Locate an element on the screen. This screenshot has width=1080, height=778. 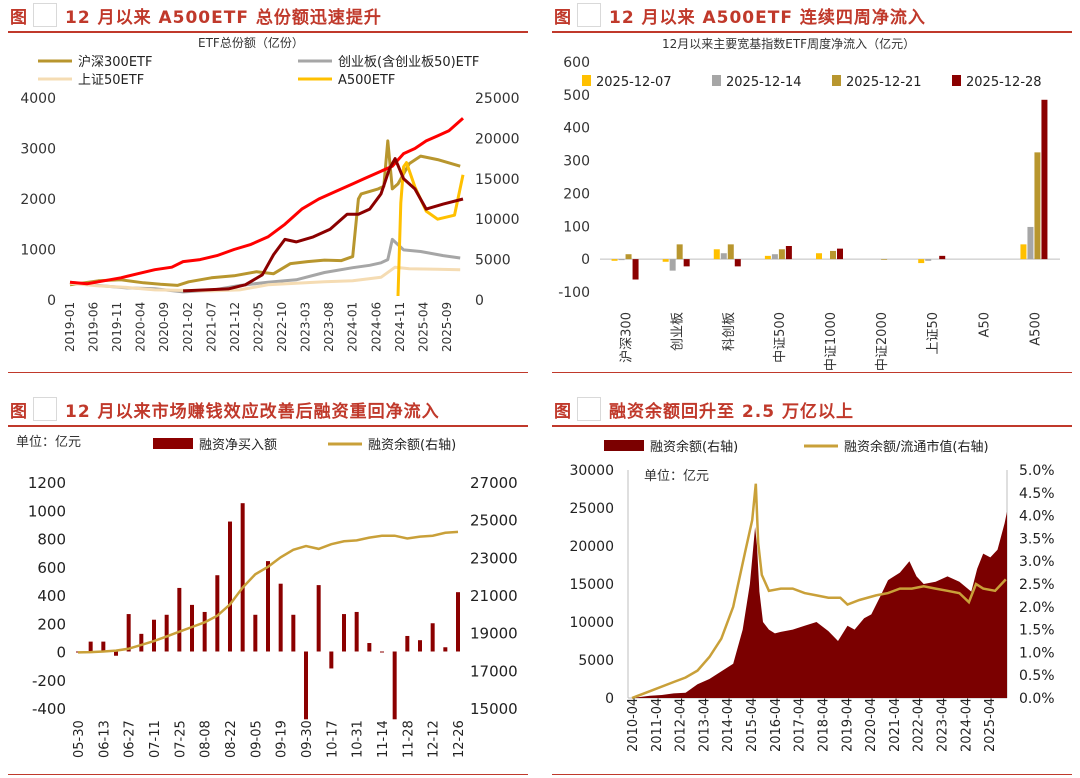
x-tick-label: 12-26 is located at coordinates (459, 739).